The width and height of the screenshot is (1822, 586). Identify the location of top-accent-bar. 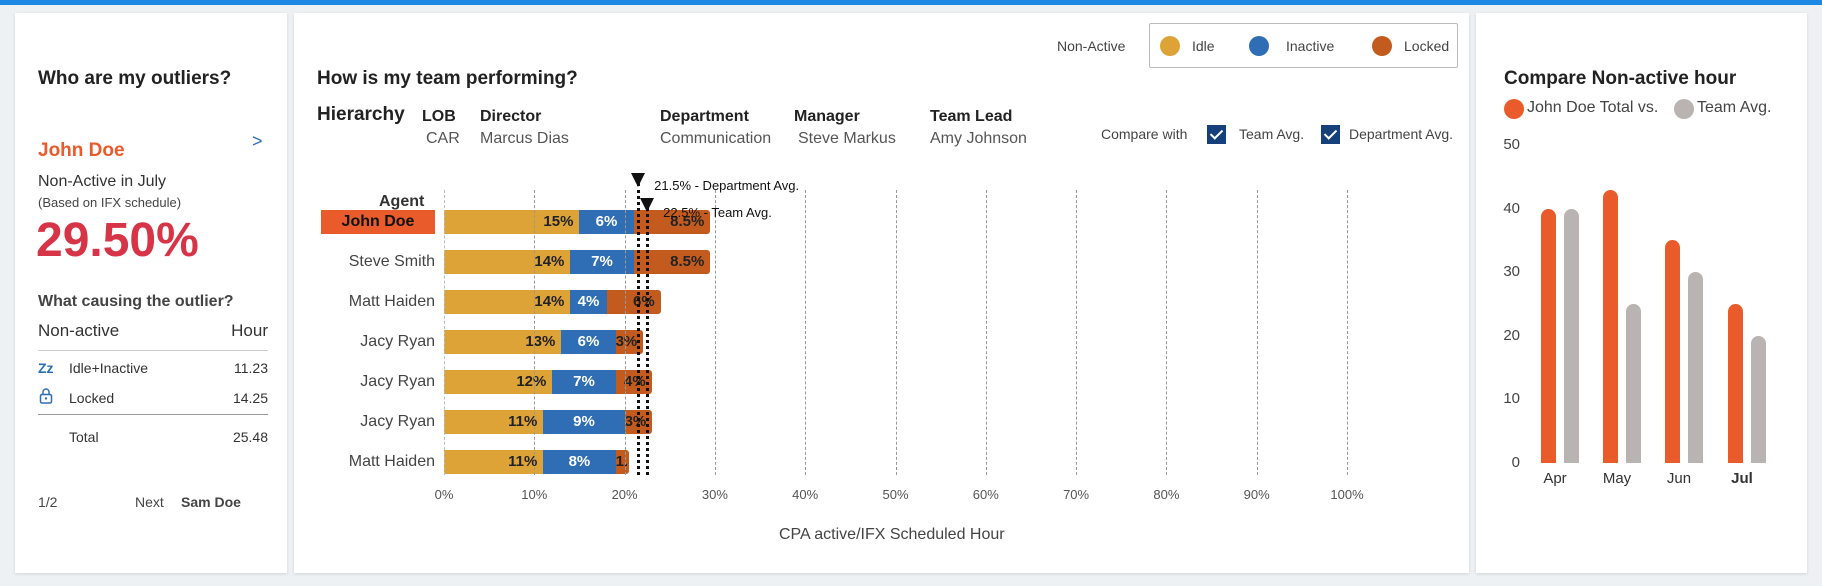
(911, 2).